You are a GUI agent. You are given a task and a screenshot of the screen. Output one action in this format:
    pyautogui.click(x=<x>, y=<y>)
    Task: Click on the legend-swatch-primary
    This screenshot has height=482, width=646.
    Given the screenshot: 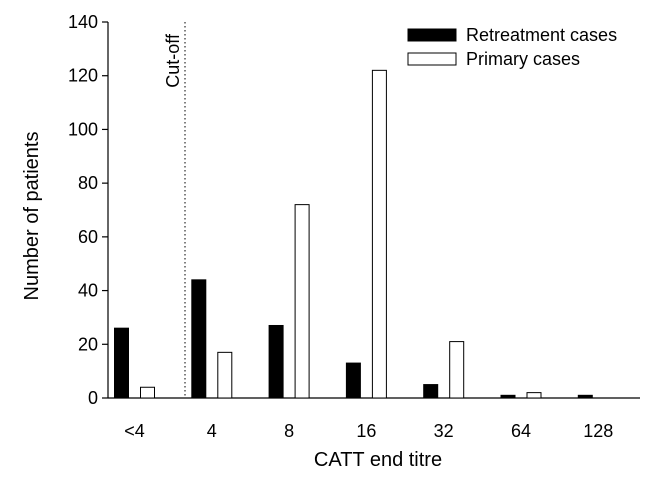 What is the action you would take?
    pyautogui.click(x=432, y=59)
    